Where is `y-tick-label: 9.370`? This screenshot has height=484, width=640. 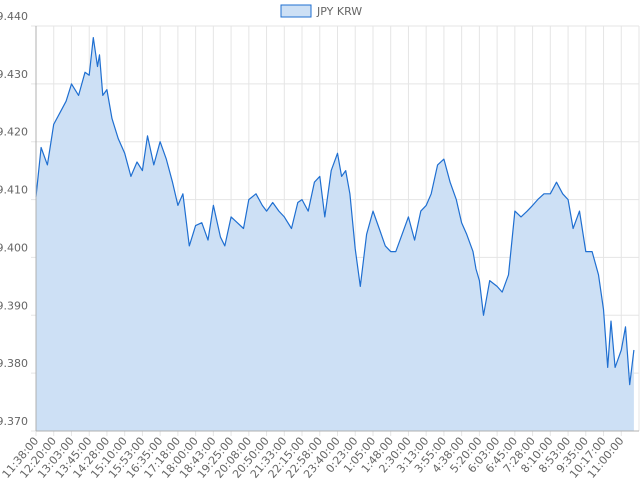 y-tick-label: 9.370 is located at coordinates (14, 421).